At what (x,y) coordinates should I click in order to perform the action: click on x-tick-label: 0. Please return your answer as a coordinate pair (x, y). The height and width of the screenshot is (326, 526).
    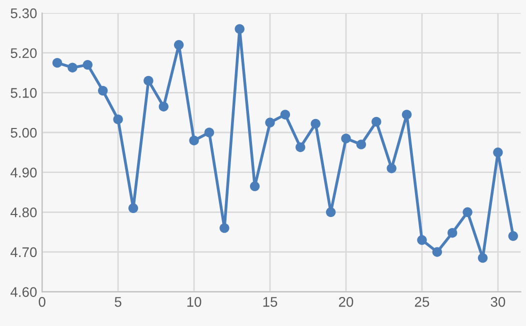
    Looking at the image, I should click on (42, 302).